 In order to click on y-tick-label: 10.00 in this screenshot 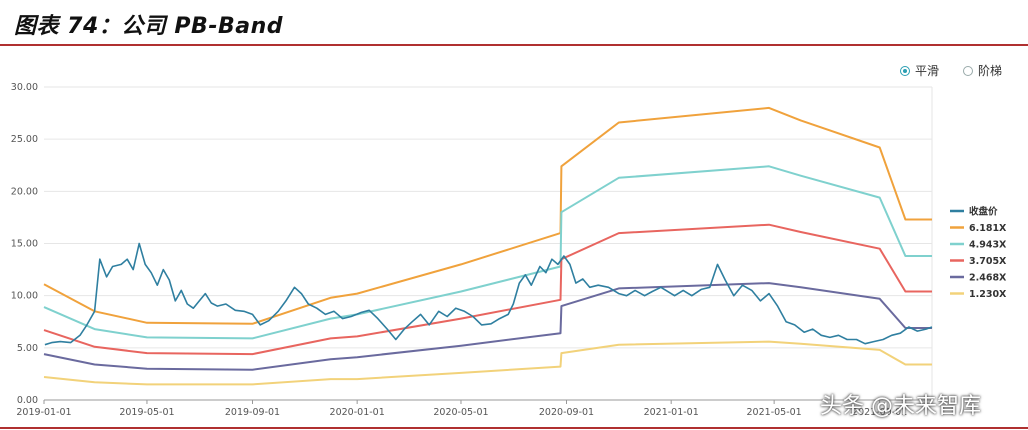, I will do `click(24, 296)`.